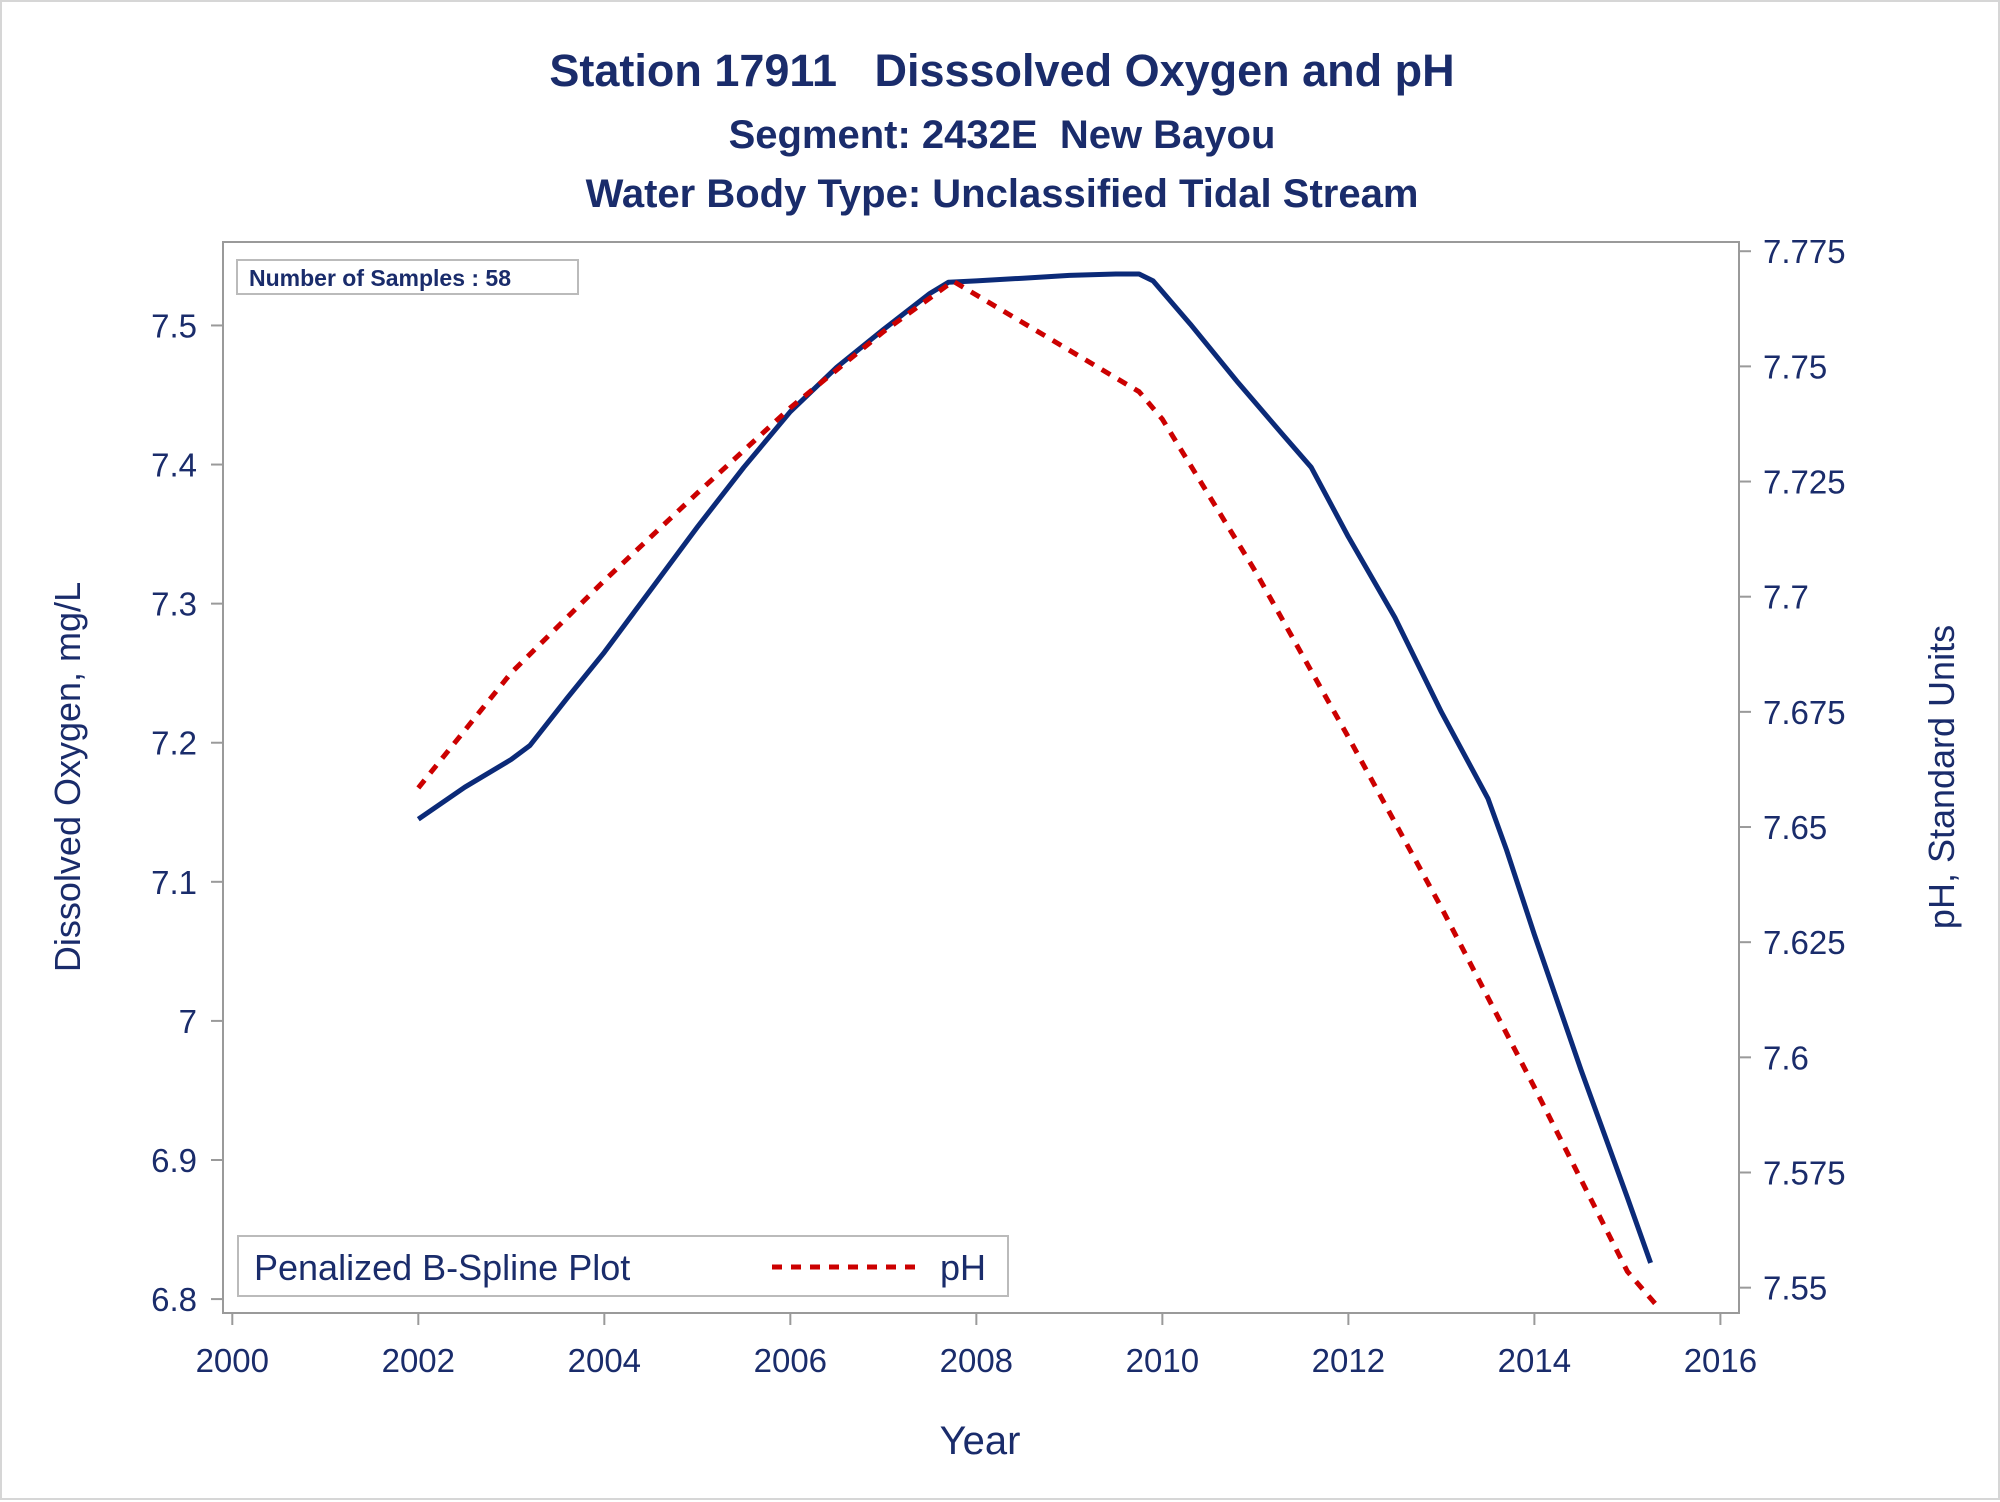  I want to click on x-tick-label: 2000, so click(232, 1360).